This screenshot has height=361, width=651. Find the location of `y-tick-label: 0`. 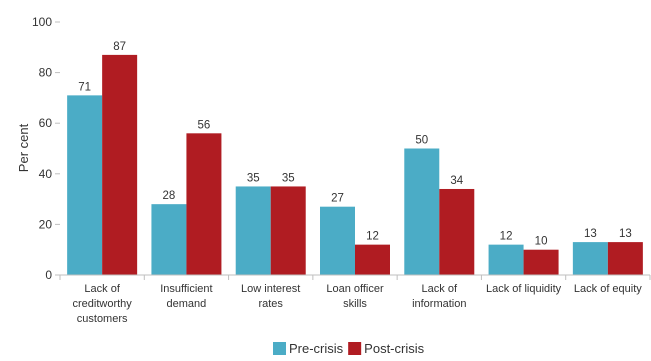

y-tick-label: 0 is located at coordinates (48, 275).